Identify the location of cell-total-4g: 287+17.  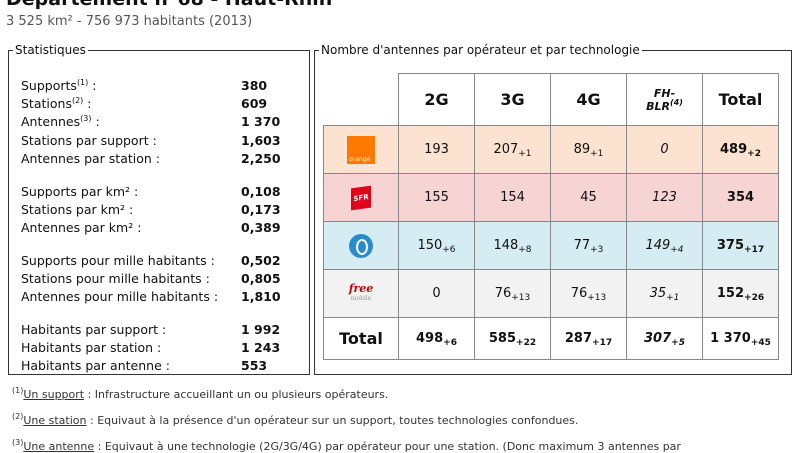
(588, 338).